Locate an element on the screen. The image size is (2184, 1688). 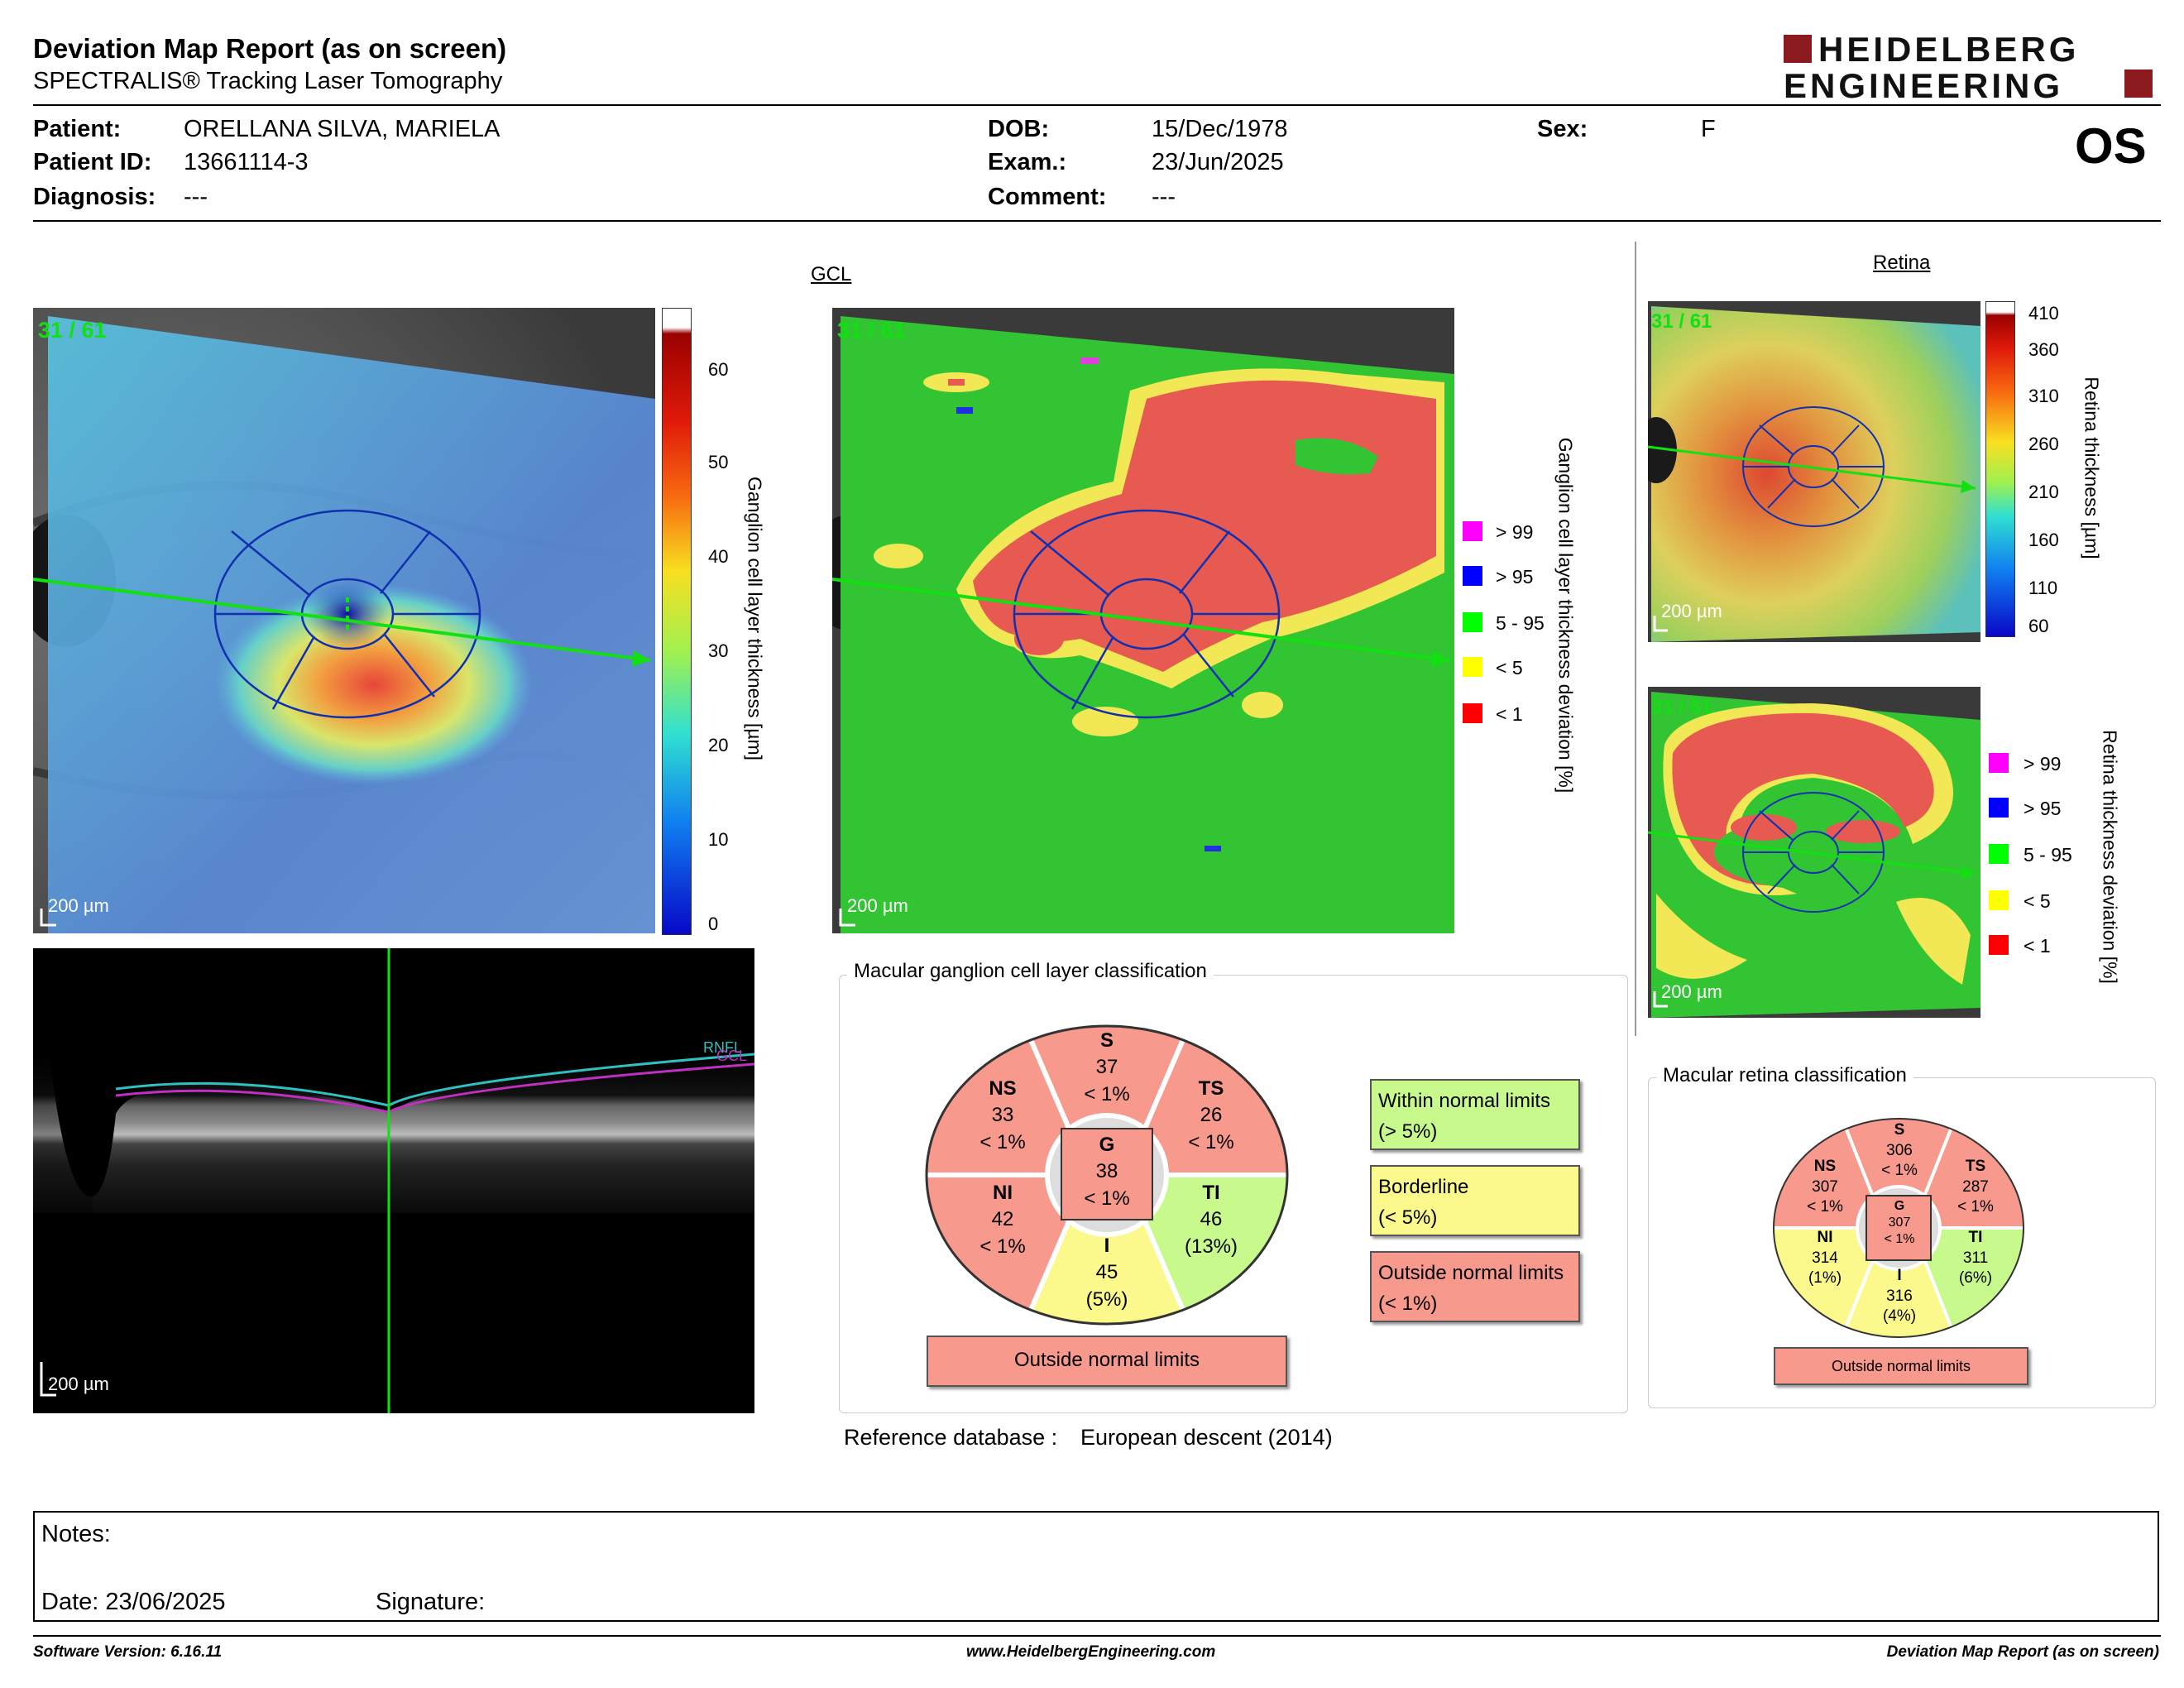
retina-thickness-axis-label: Retina thickness [µm] is located at coordinates (2092, 467).